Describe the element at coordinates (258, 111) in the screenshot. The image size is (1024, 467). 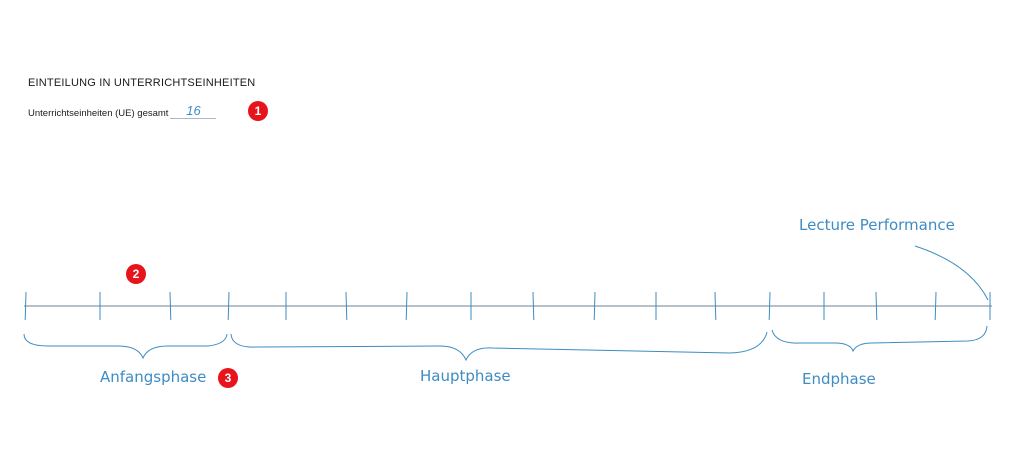
I see `marker-badge-1: 1` at that location.